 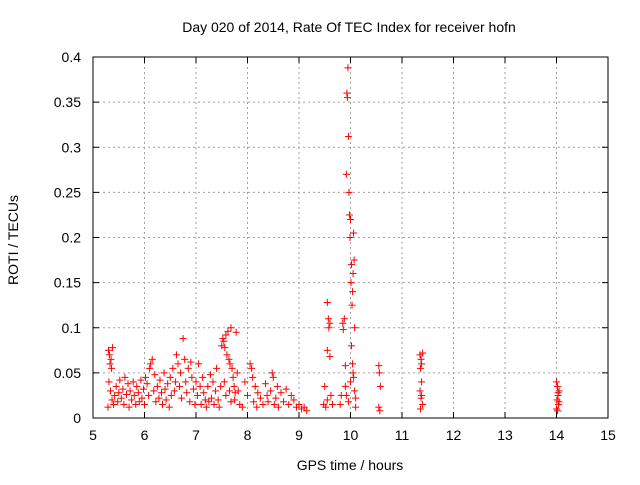 I want to click on x-tick-label: 13, so click(x=505, y=435).